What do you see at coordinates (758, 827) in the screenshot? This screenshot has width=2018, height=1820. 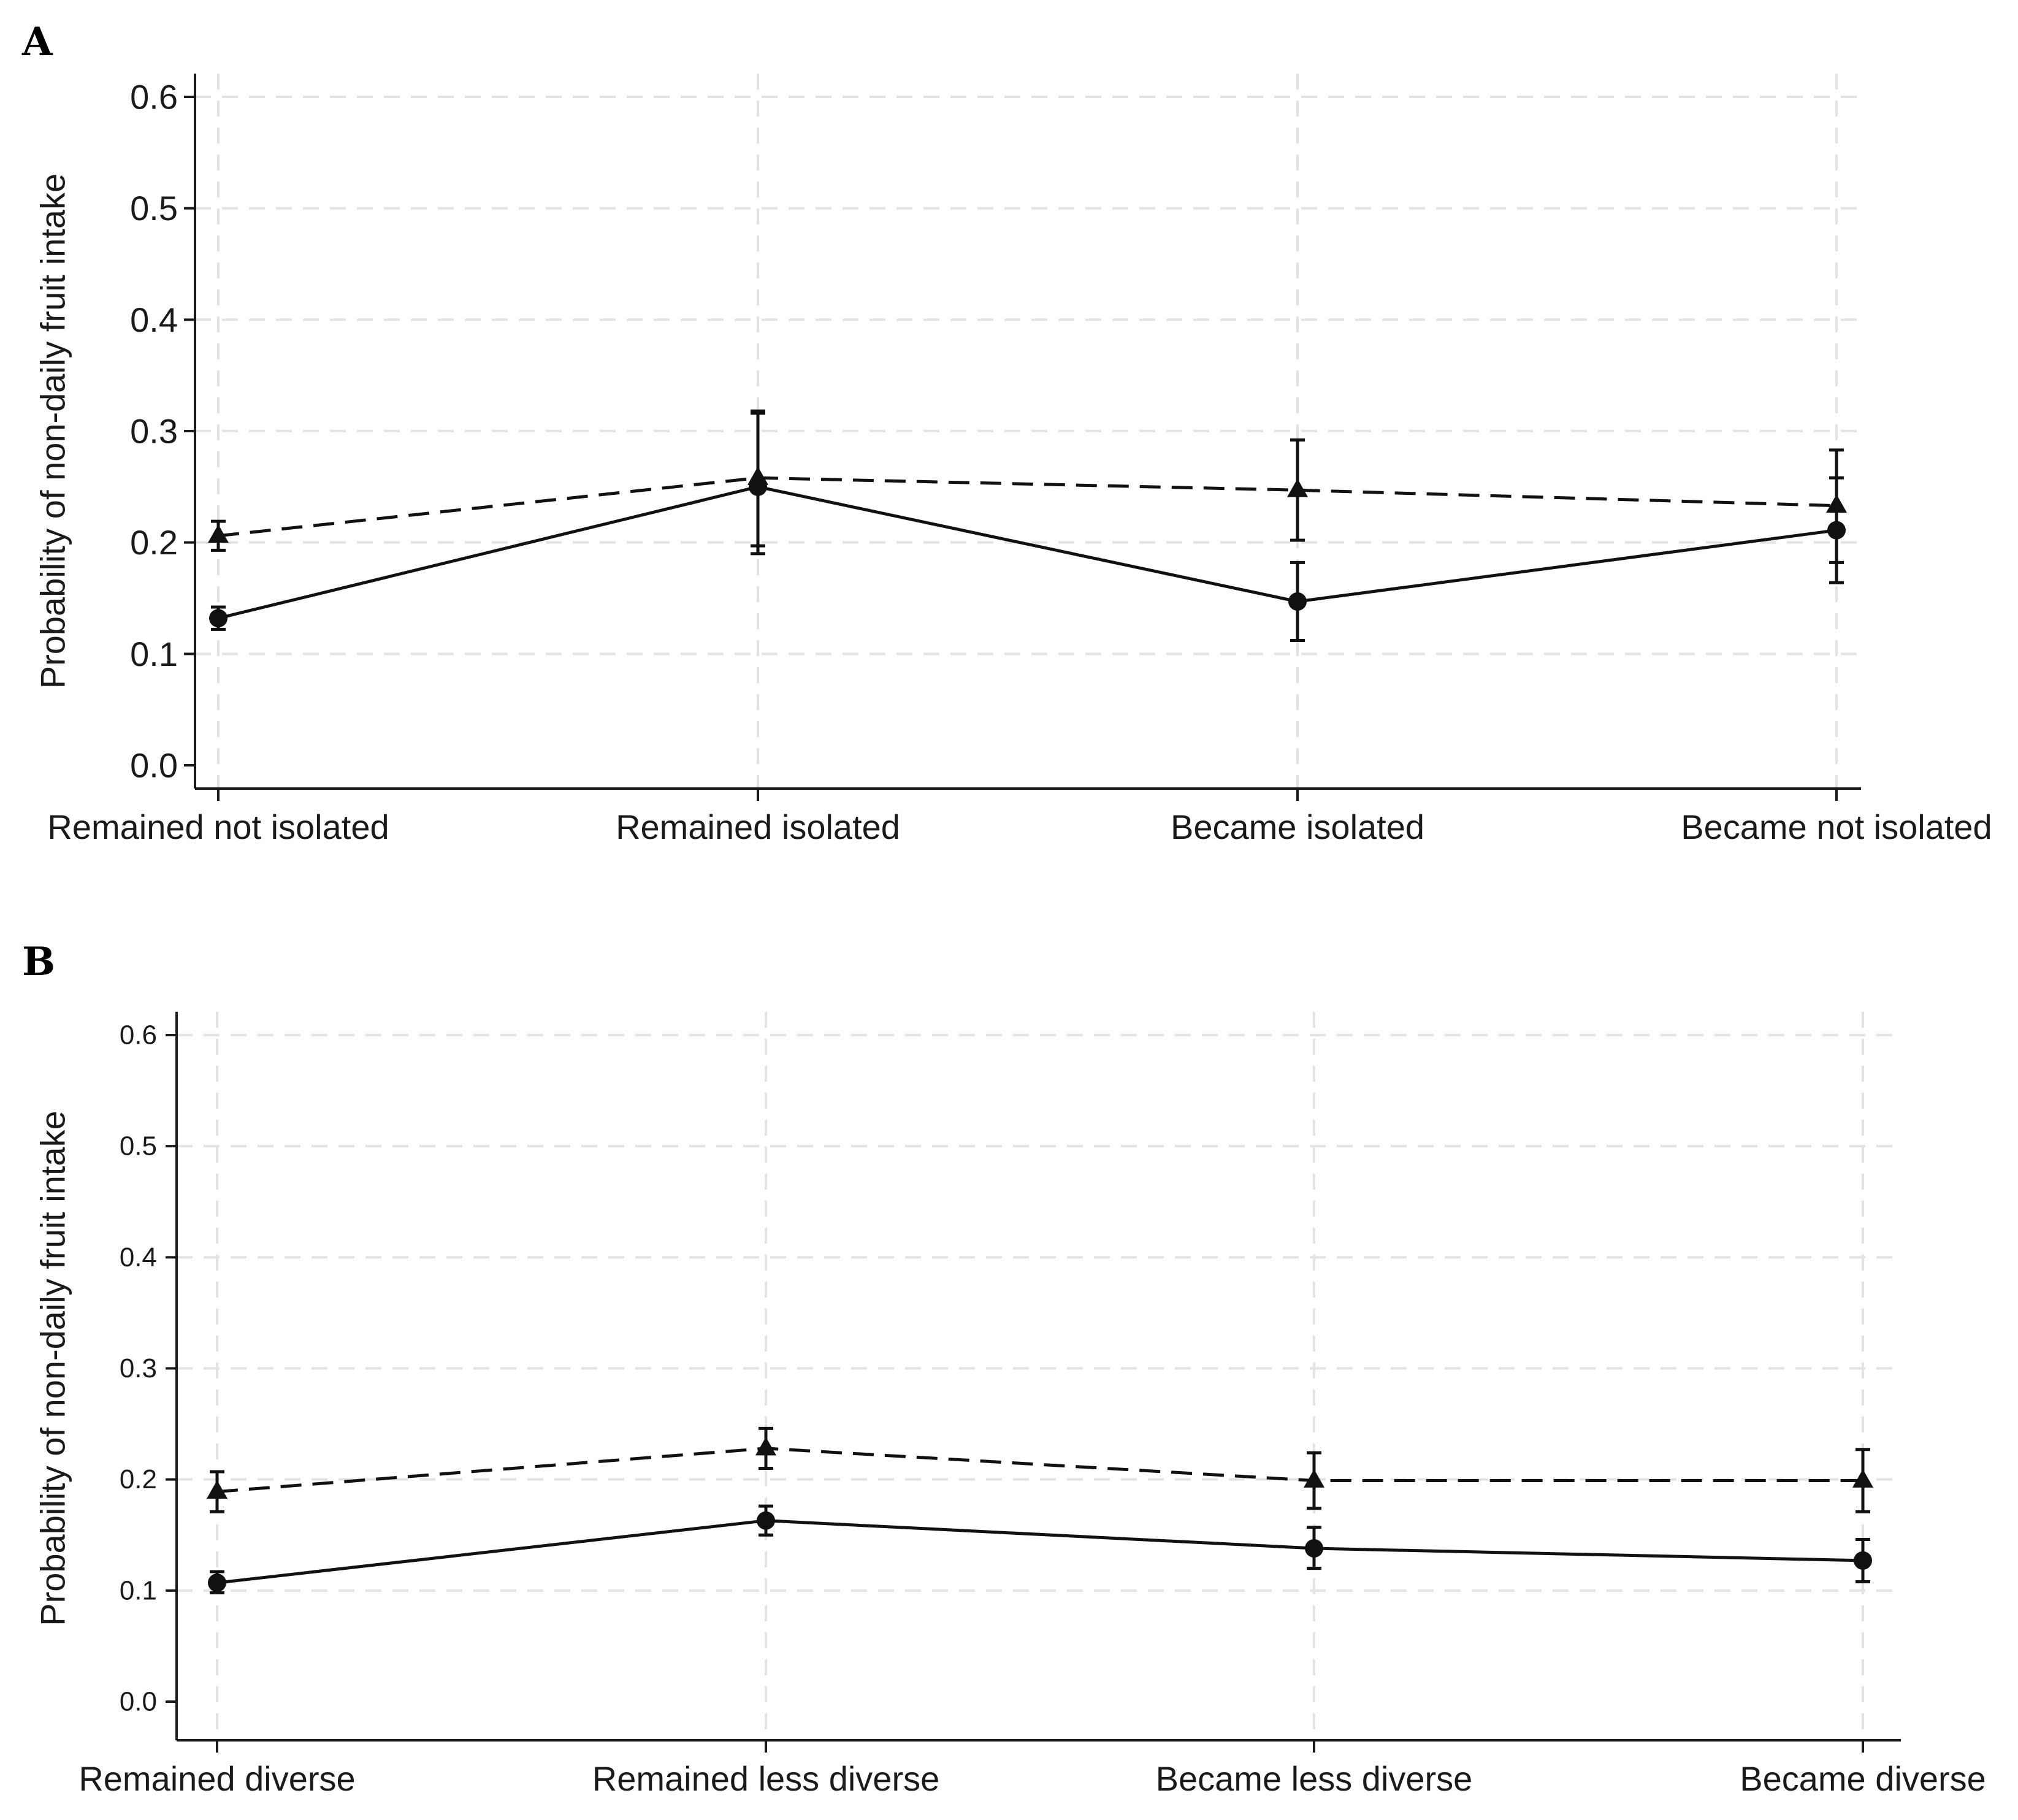 I see `x-category-label: Remained isolated` at bounding box center [758, 827].